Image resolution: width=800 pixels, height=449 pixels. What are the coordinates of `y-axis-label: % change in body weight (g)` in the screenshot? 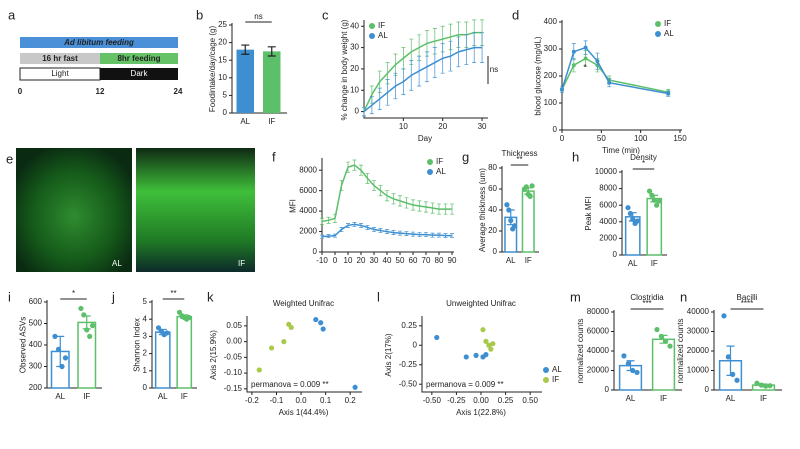 It's located at (344, 69).